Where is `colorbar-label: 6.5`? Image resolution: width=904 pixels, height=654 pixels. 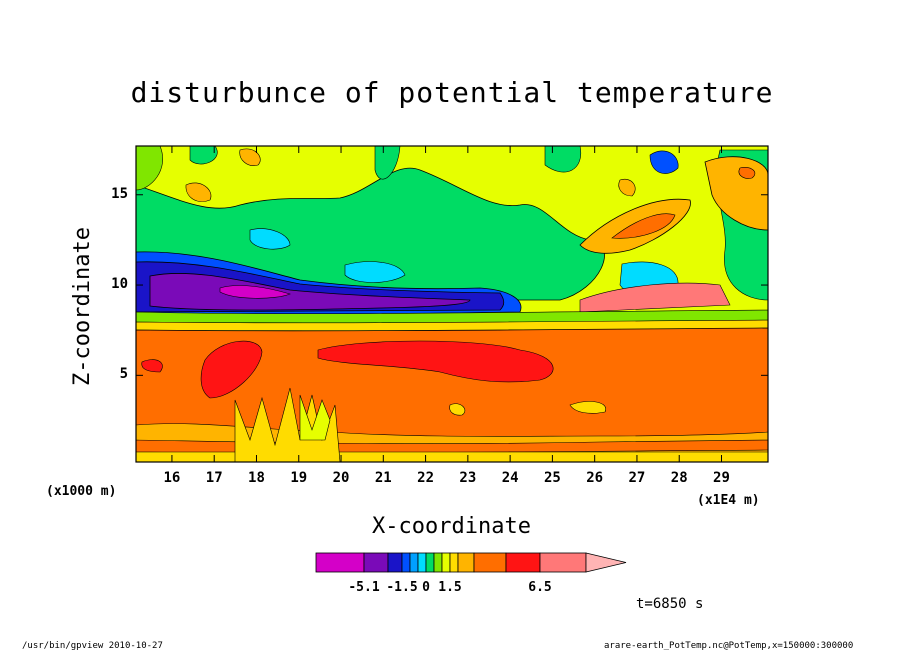
colorbar-label: 6.5 is located at coordinates (540, 587).